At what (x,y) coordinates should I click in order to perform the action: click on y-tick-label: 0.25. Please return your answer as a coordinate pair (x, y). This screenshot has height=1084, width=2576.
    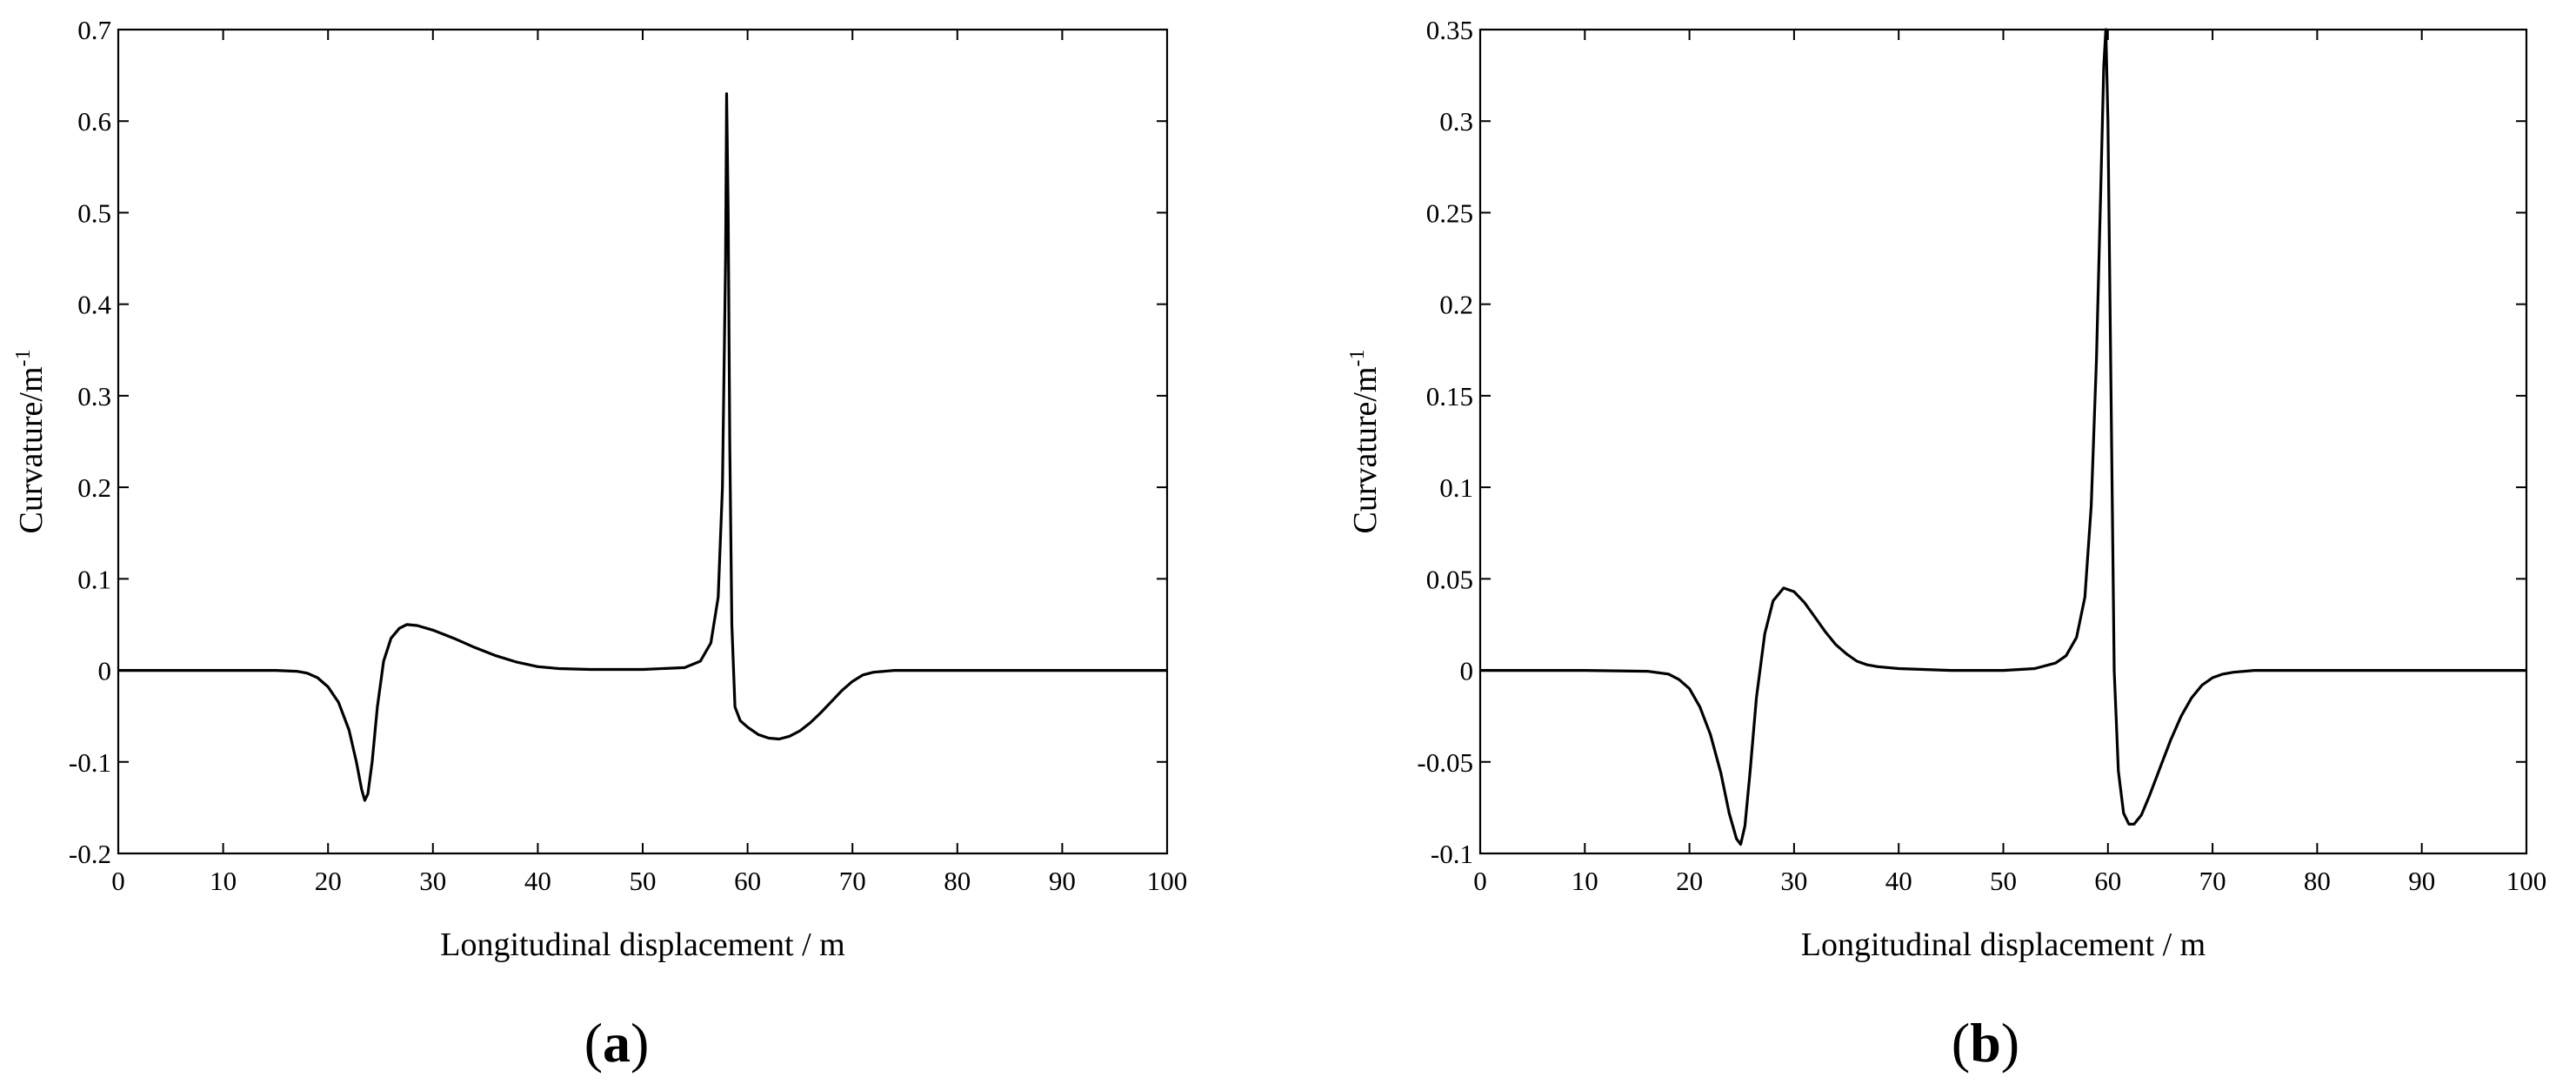
    Looking at the image, I should click on (1449, 212).